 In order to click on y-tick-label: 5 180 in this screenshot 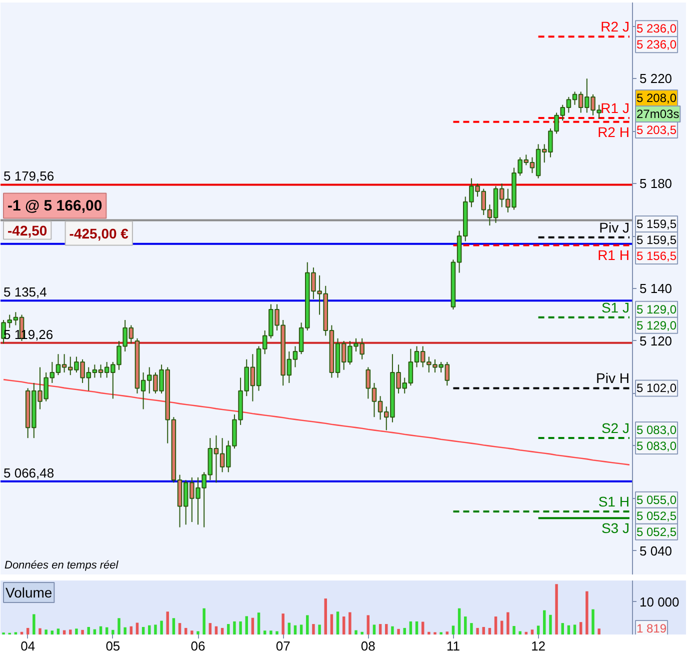, I will do `click(656, 184)`.